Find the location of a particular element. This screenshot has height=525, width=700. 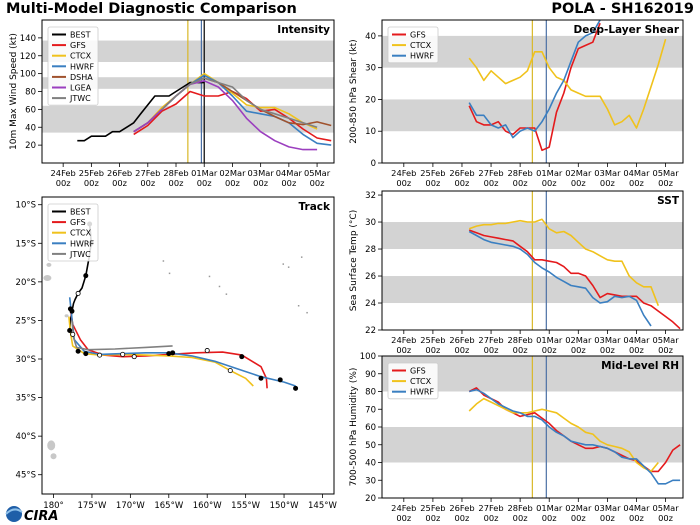

rh-legend-box is located at coordinates (413, 381).